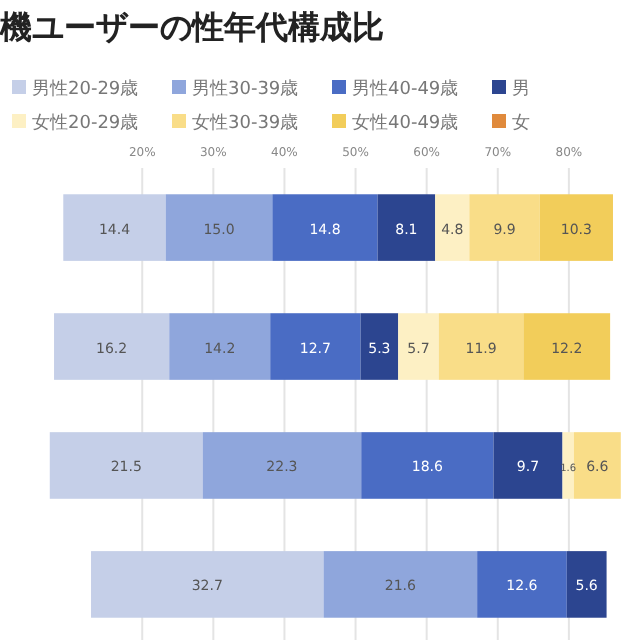  What do you see at coordinates (245, 123) in the screenshot?
I see `legend-label: 女性30-39歳` at bounding box center [245, 123].